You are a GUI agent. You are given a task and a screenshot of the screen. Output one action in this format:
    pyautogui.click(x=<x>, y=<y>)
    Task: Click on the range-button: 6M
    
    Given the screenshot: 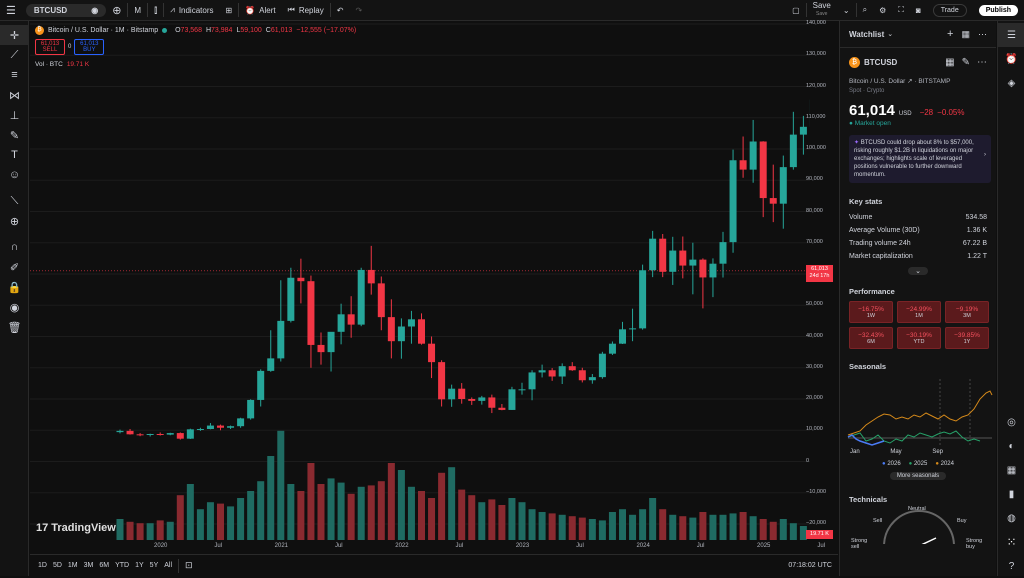 What is the action you would take?
    pyautogui.click(x=104, y=565)
    